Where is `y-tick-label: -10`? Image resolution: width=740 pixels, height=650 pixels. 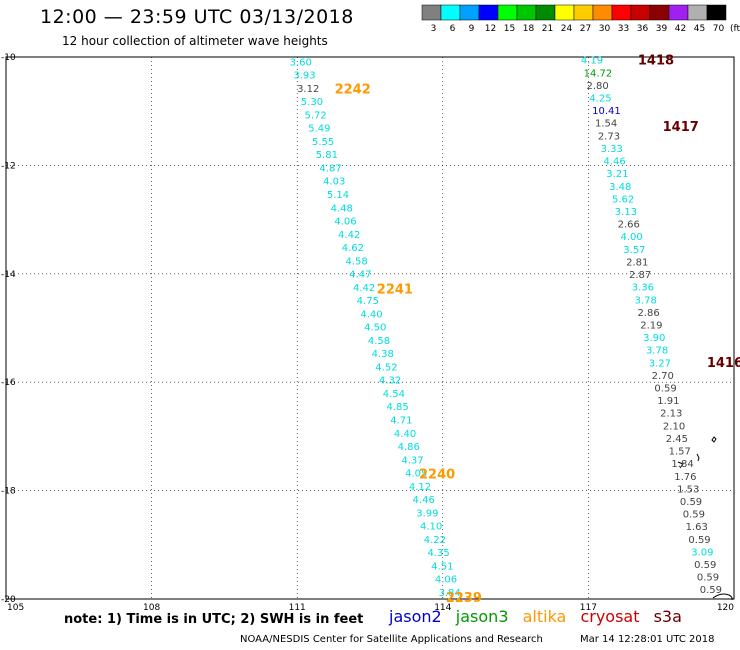 y-tick-label: -10 is located at coordinates (8, 58).